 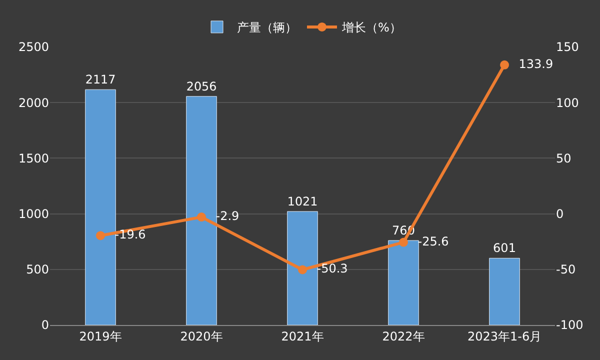 What do you see at coordinates (302, 201) in the screenshot?
I see `data-label: 1021` at bounding box center [302, 201].